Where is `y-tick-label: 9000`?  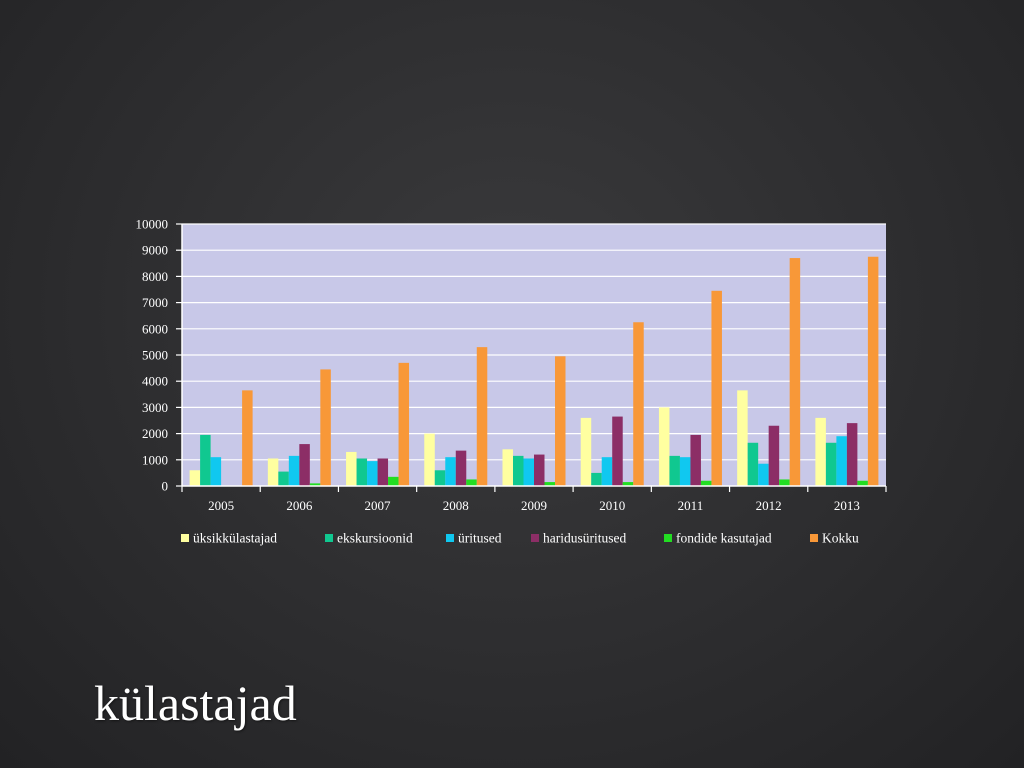 y-tick-label: 9000 is located at coordinates (155, 250).